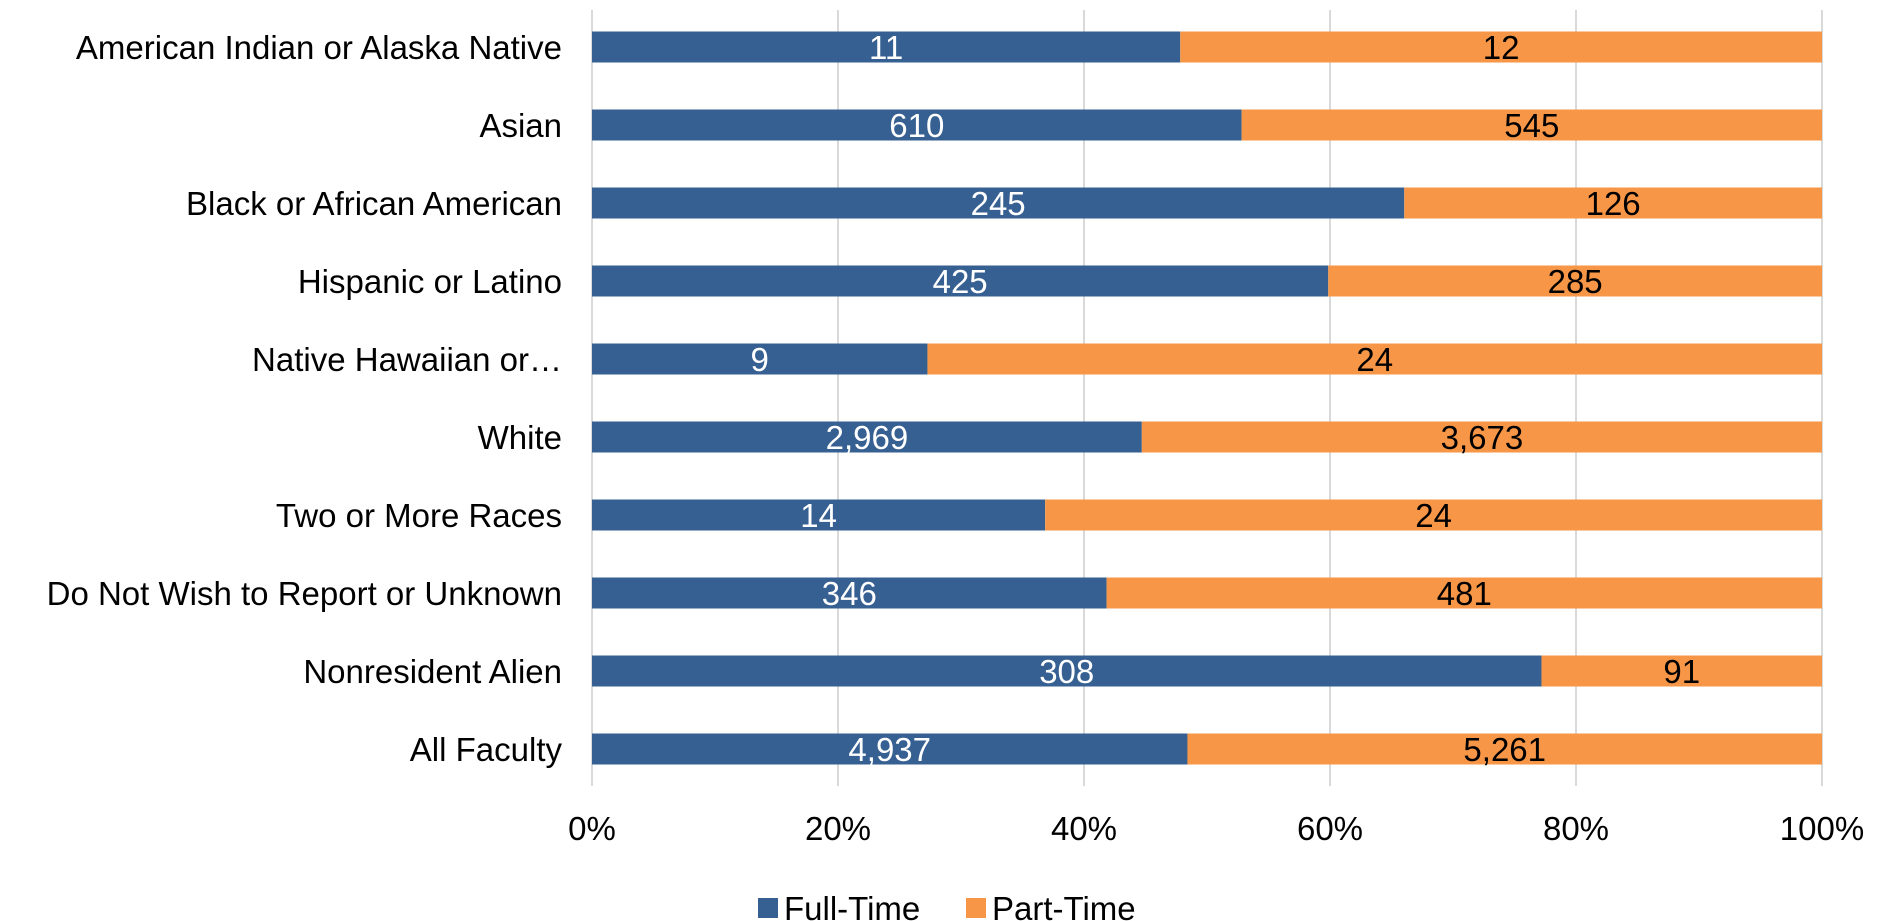 This screenshot has width=1879, height=921. Describe the element at coordinates (432, 671) in the screenshot. I see `category-label: Nonresident Alien` at that location.